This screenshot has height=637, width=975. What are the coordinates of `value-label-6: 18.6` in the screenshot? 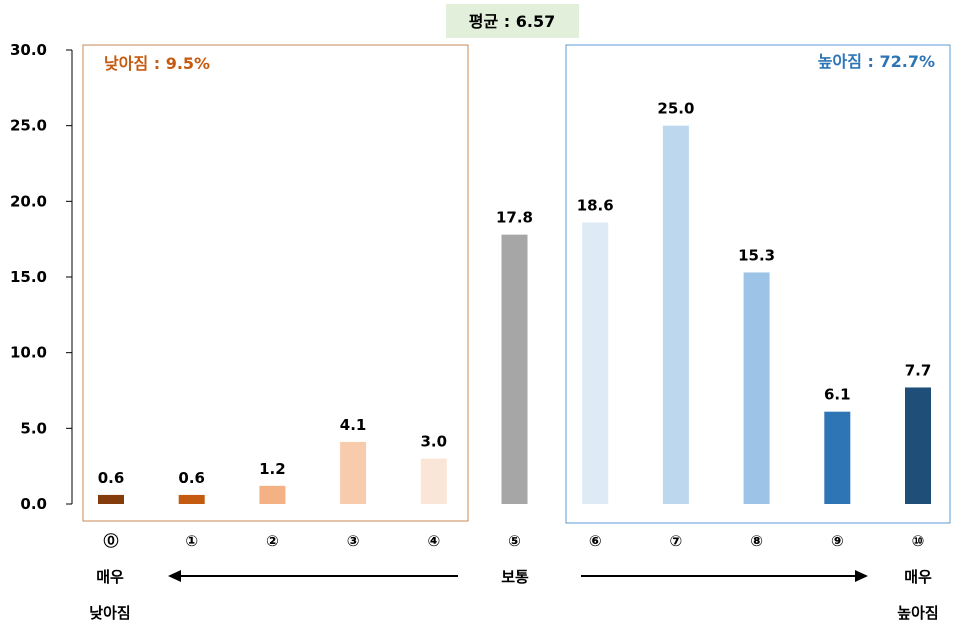 It's located at (595, 206).